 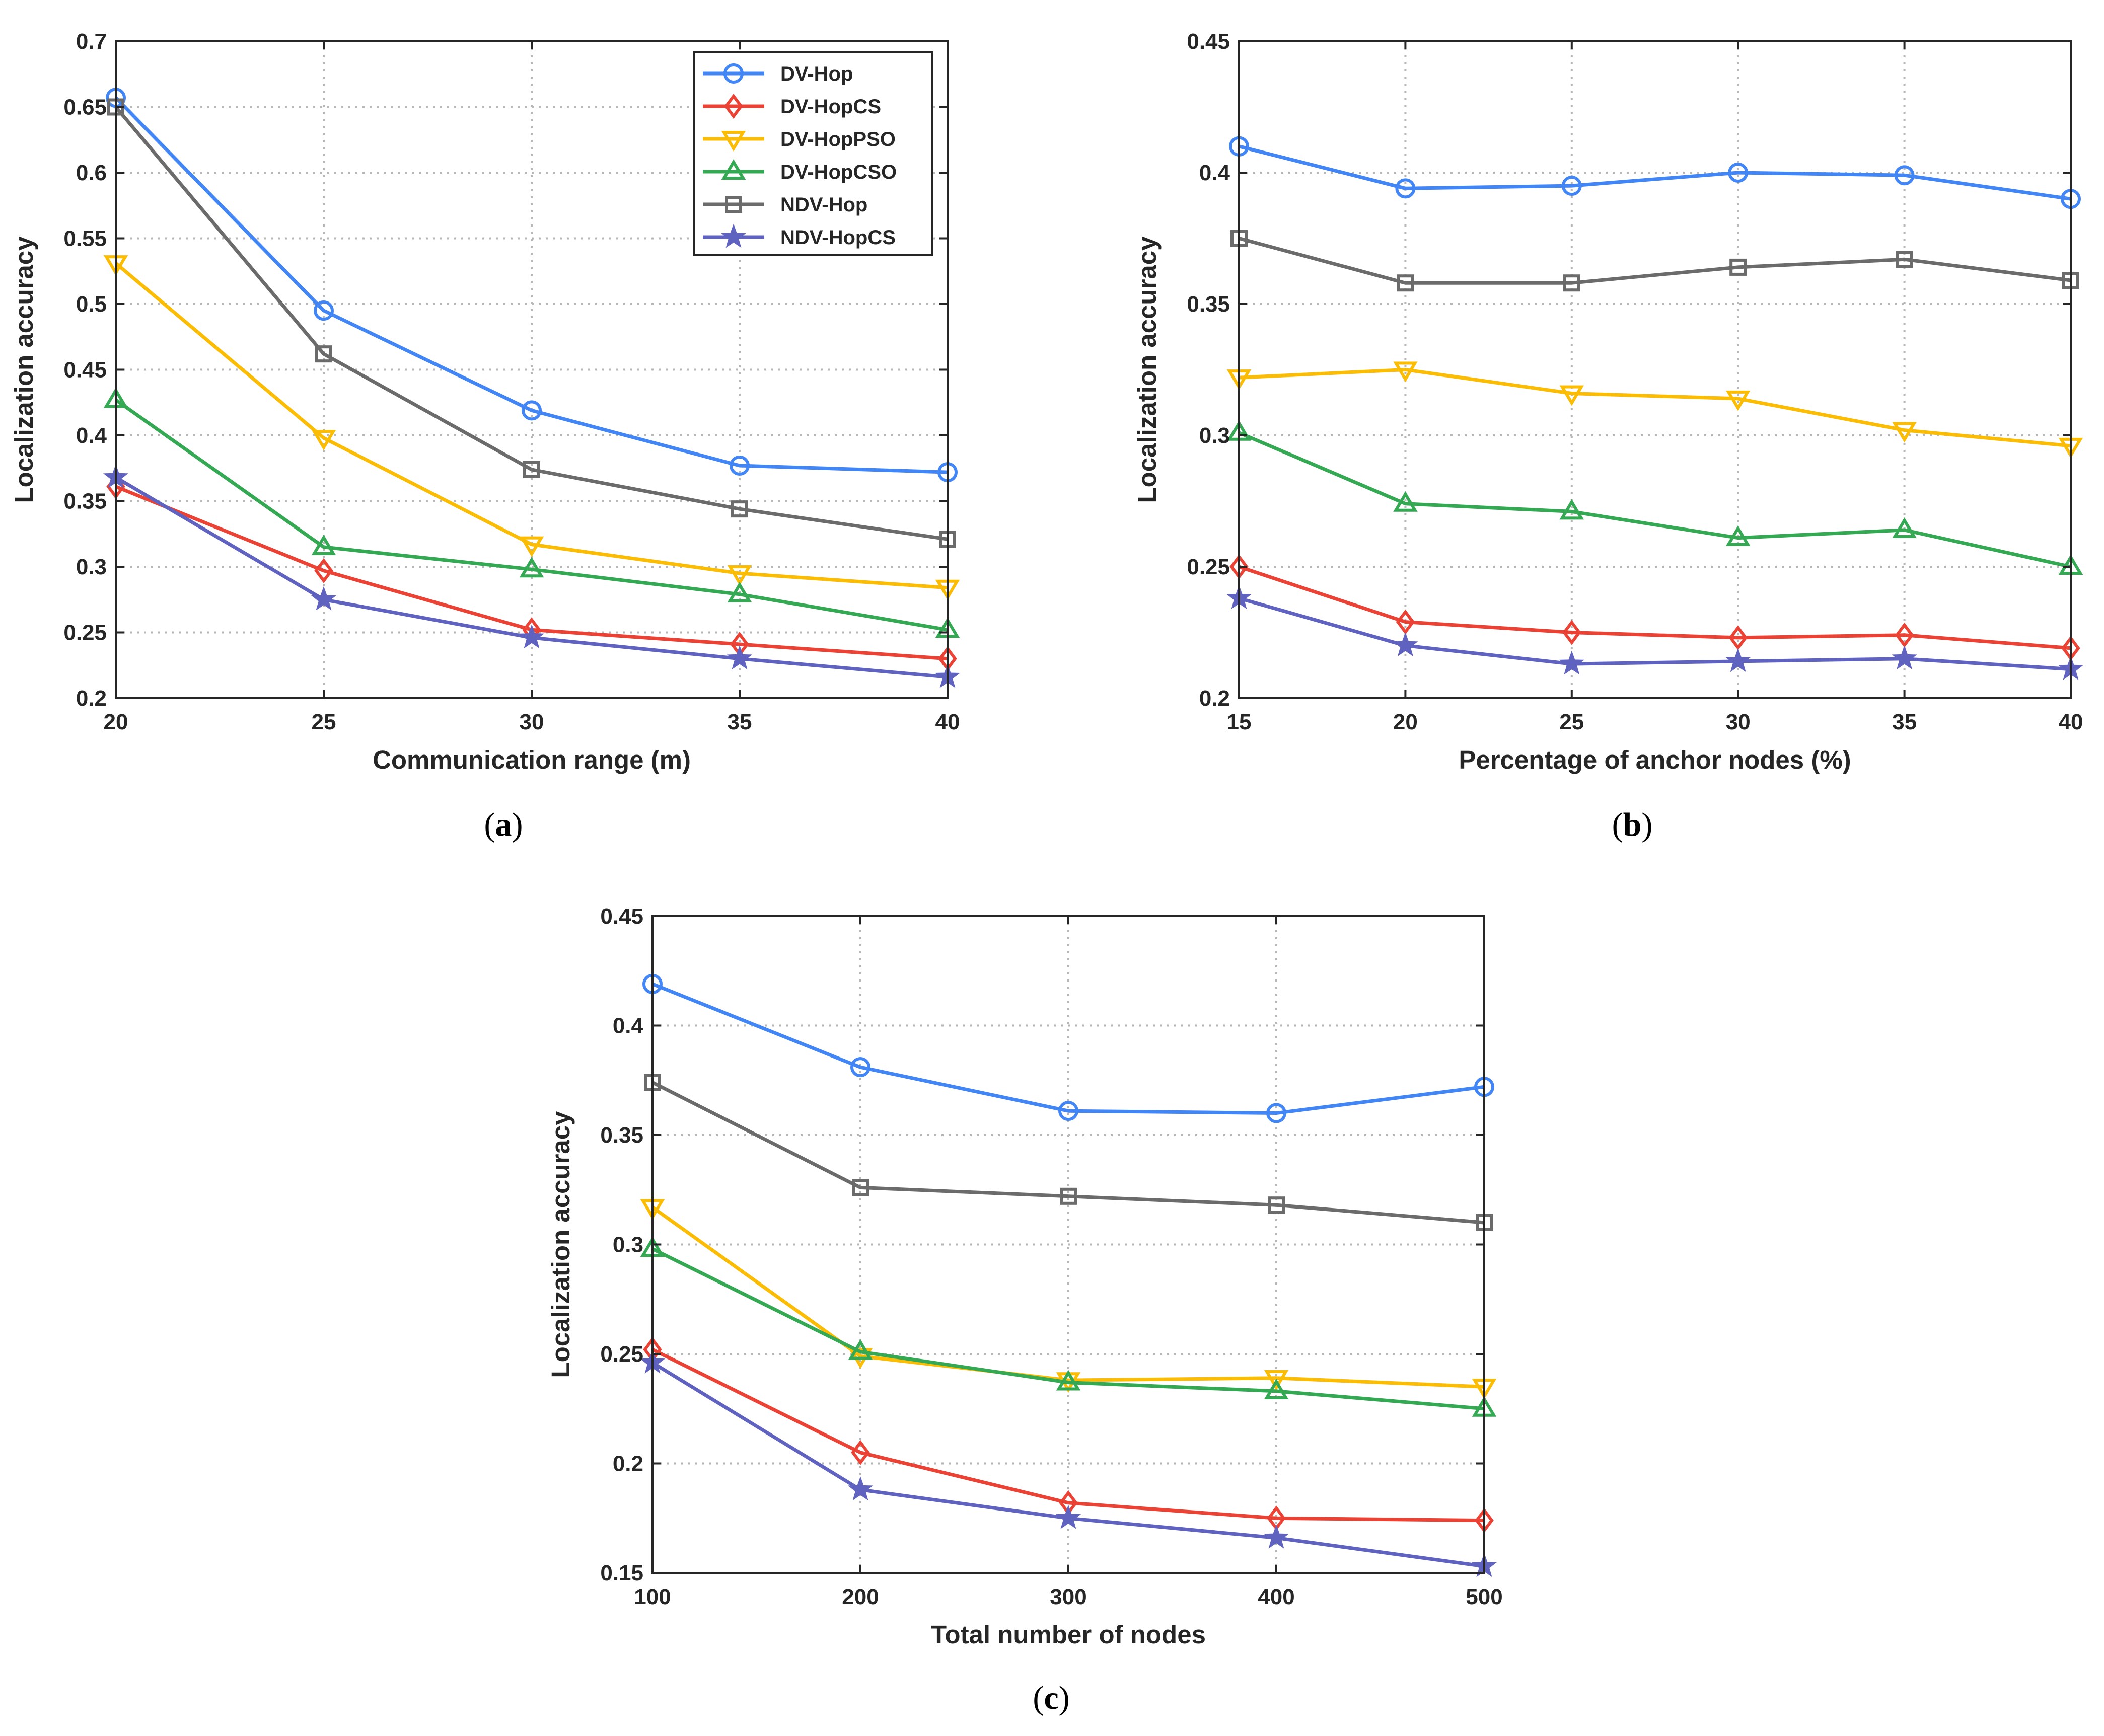 What do you see at coordinates (1068, 1297) in the screenshot?
I see `series-line-dv-hoppso` at bounding box center [1068, 1297].